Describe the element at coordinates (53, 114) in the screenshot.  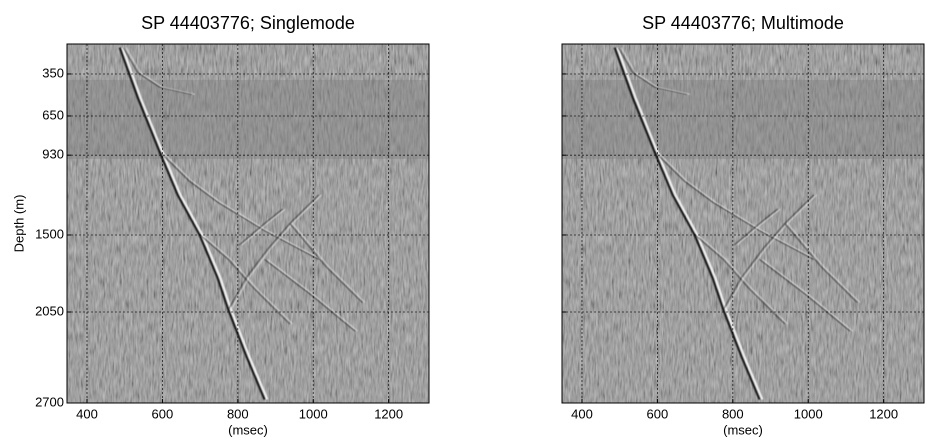
I see `y-tick-label: 650` at that location.